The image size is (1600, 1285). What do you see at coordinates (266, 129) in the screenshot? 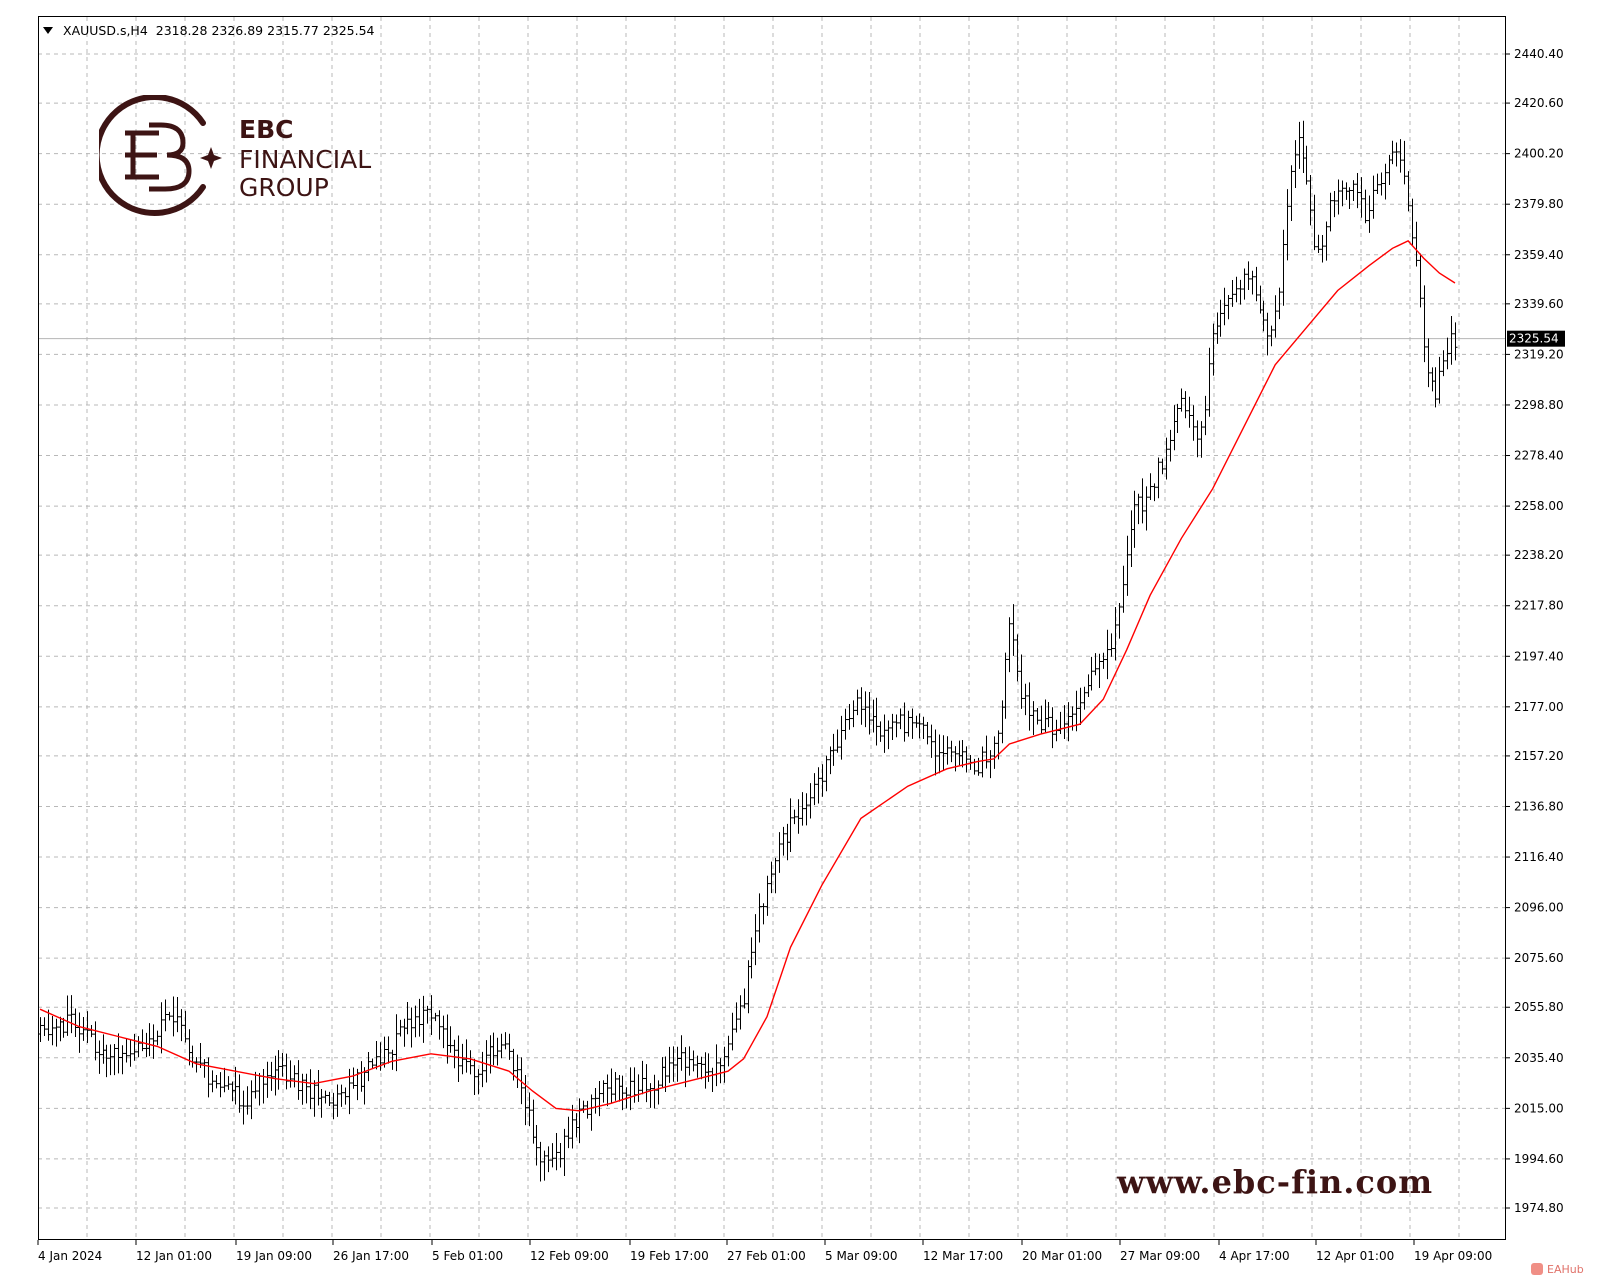
I see `logo-line-ebc: EBC` at bounding box center [266, 129].